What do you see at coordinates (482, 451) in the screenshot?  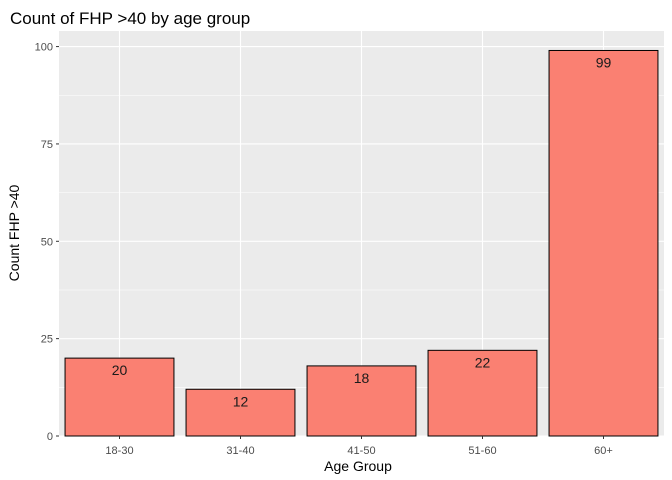 I see `x-tick-label: 51-60` at bounding box center [482, 451].